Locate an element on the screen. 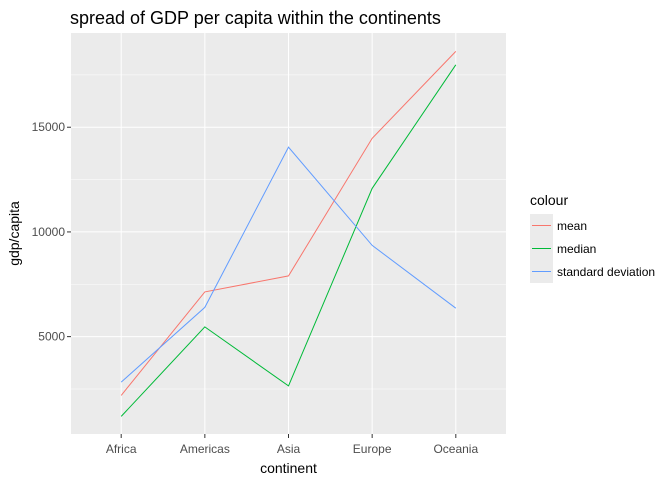  y-axis-ticks: 5000 10000 15000 is located at coordinates (51, 232).